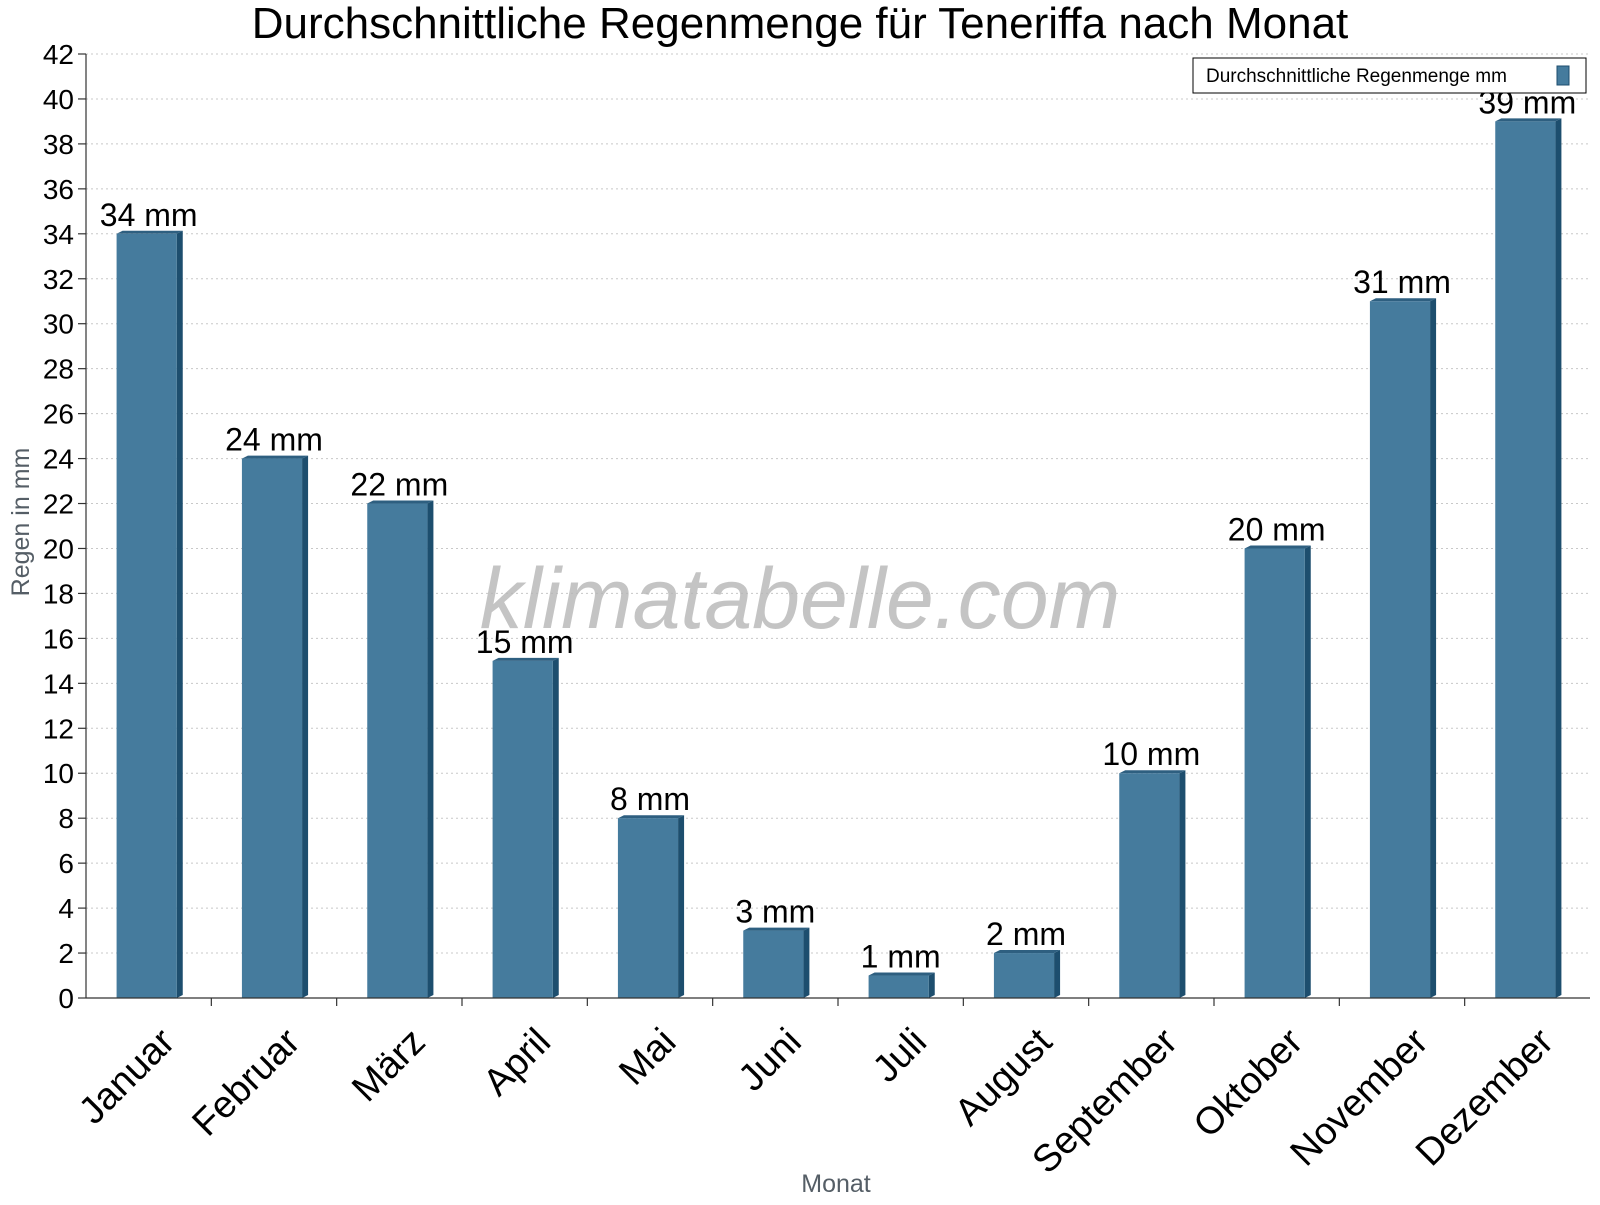 The image size is (1600, 1205). I want to click on y-tick-label: 24, so click(58, 459).